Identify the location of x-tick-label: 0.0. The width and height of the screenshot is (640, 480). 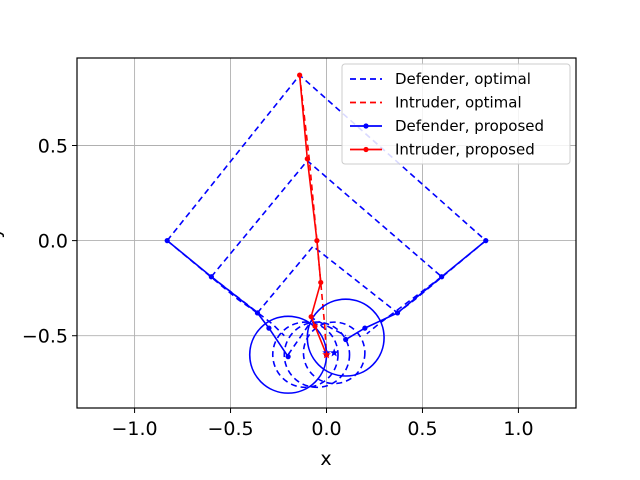
(326, 429).